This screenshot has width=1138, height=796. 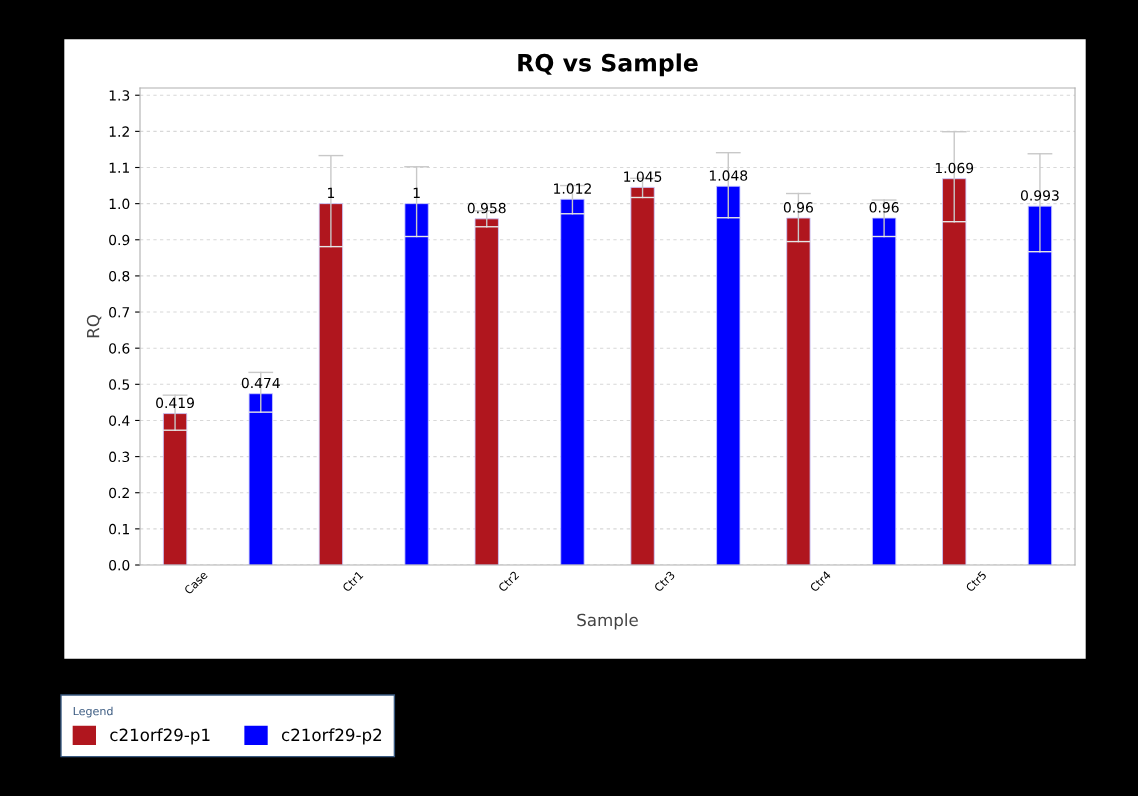 What do you see at coordinates (119, 240) in the screenshot?
I see `y-tick-label: 0.9` at bounding box center [119, 240].